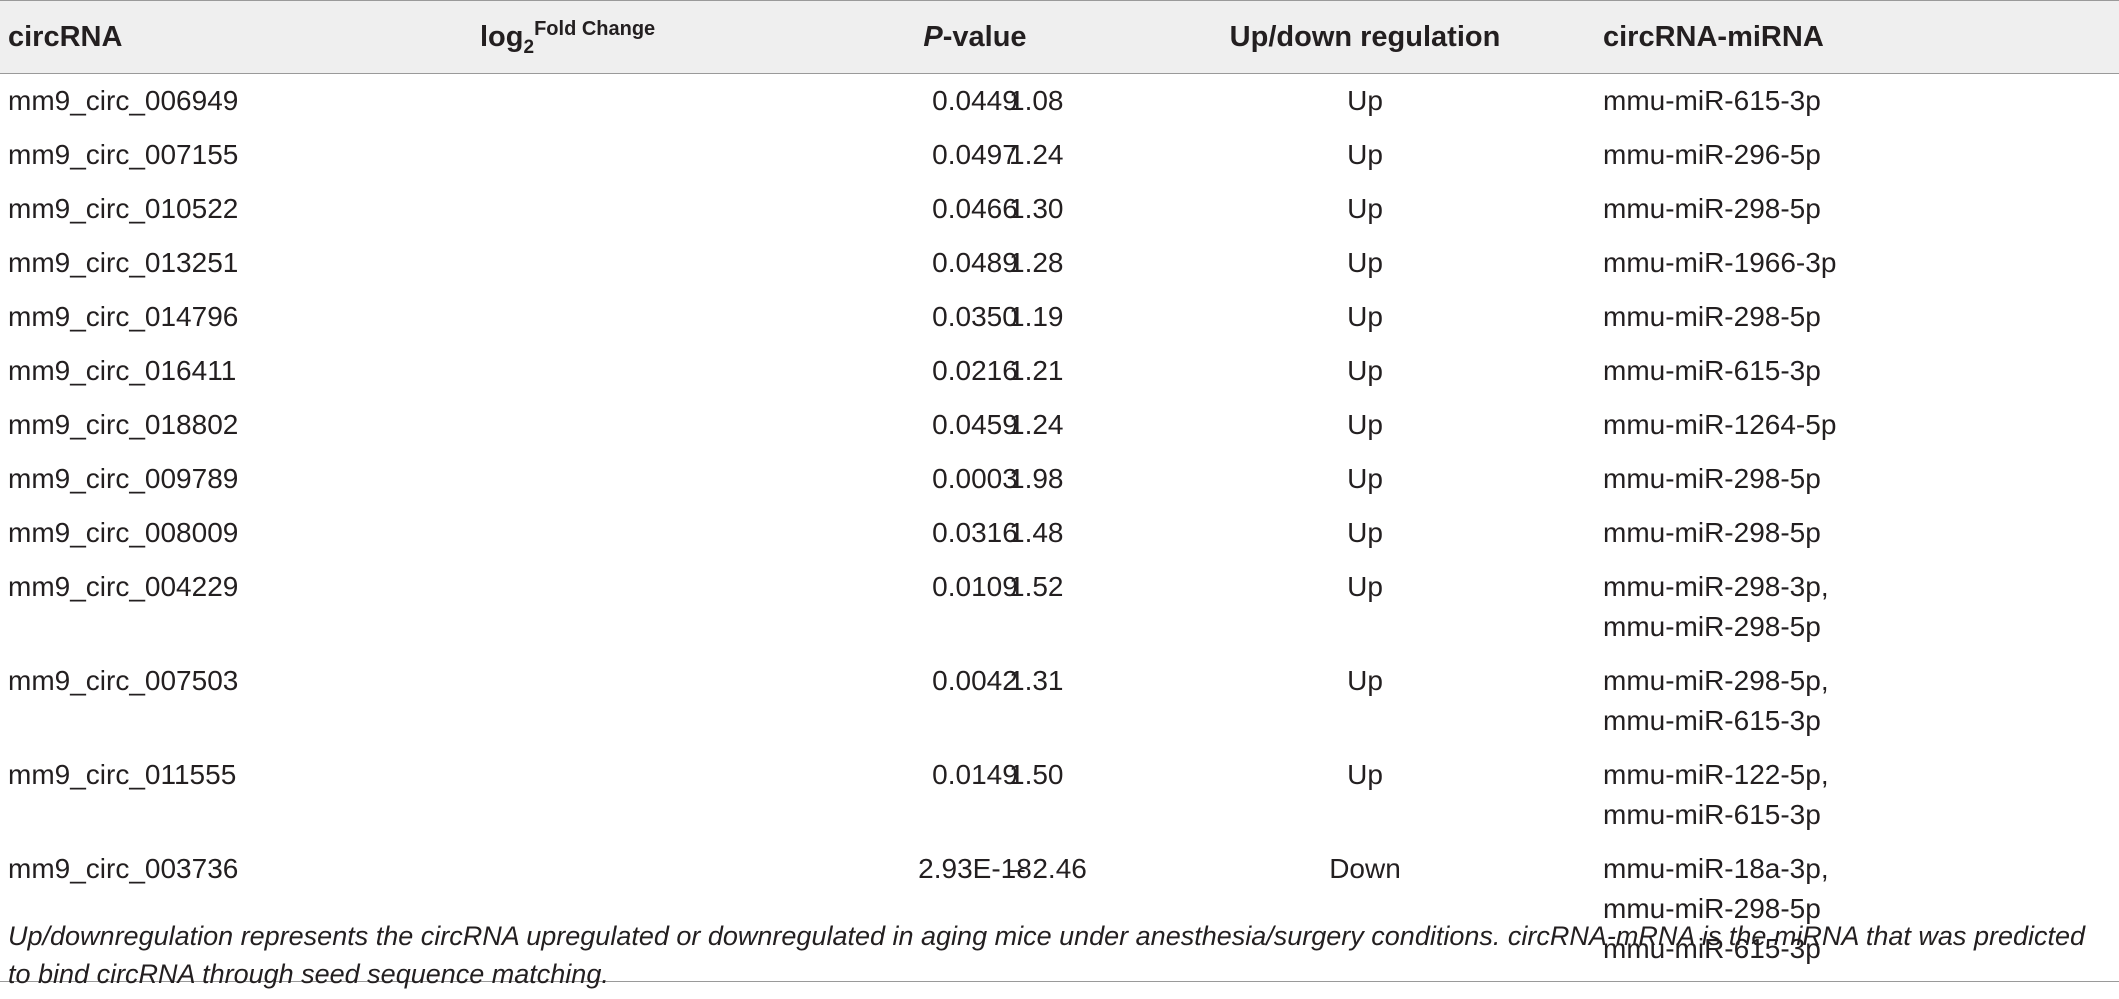 This screenshot has width=2119, height=999. I want to click on cell-fold-change: 1.08, so click(1036, 100).